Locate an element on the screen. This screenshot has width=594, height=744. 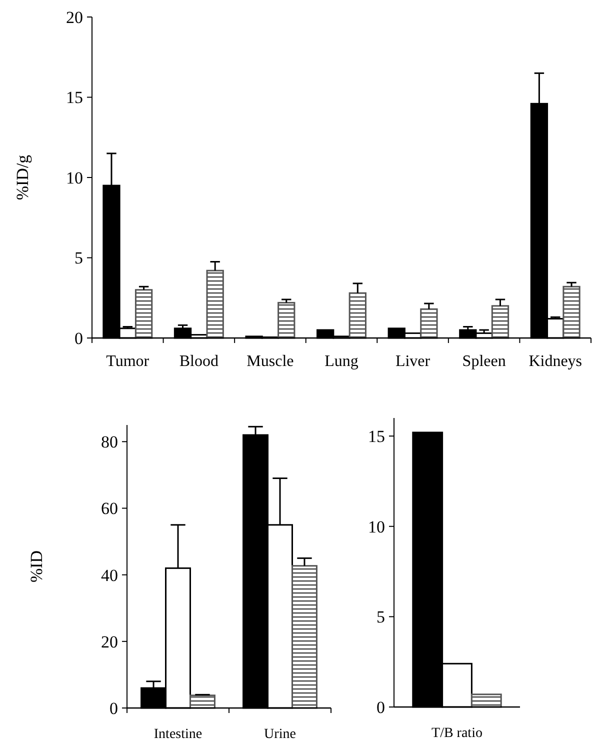
x-tick-label: Liver is located at coordinates (413, 361).